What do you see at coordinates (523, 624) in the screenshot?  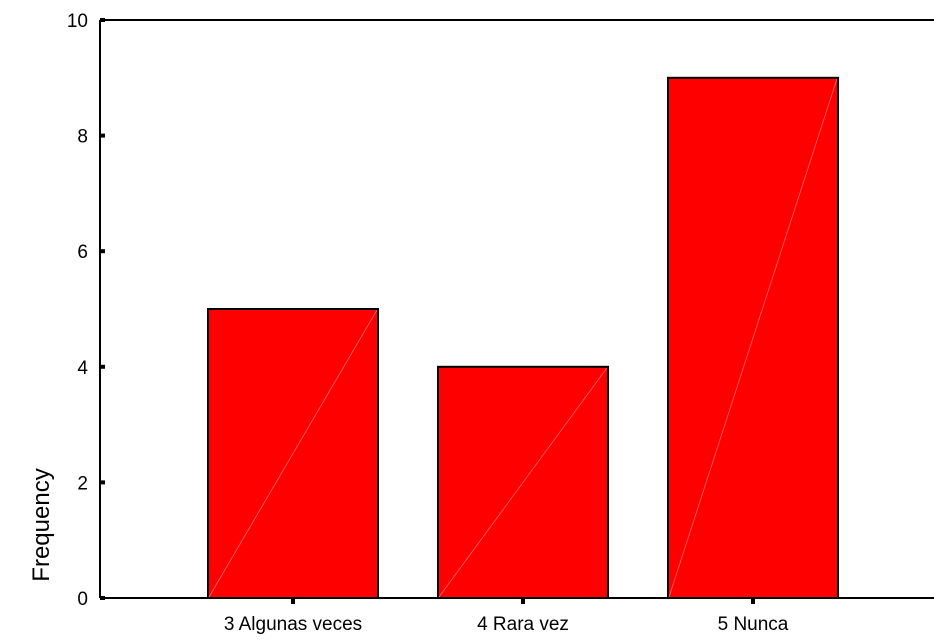 I see `x-tick-label: 4 Rara vez` at bounding box center [523, 624].